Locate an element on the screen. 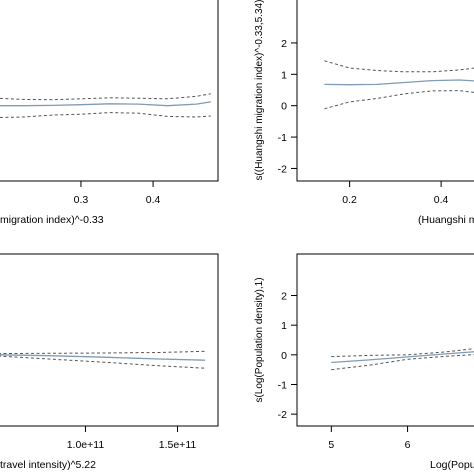  y-axis-label: s(Log(Population density),1) is located at coordinates (259, 339).